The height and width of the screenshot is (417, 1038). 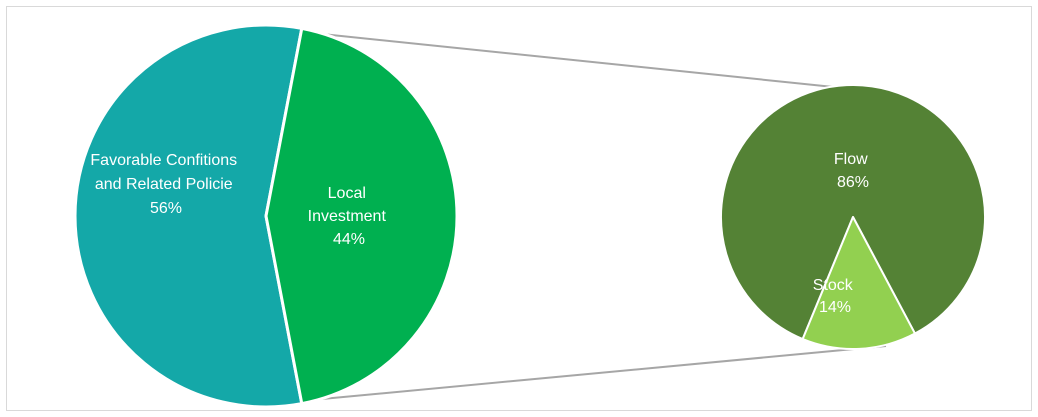 I want to click on data-label-flow: Flow 86%, so click(x=853, y=171).